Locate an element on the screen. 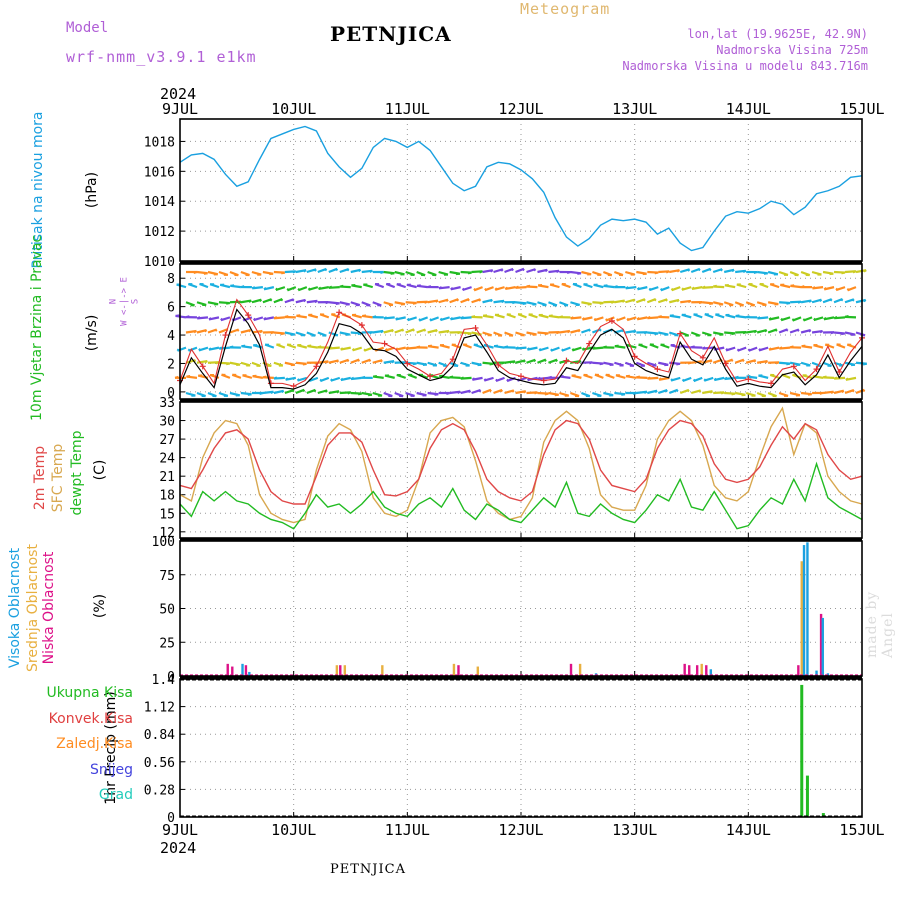 The image size is (900, 900). y-tick-label: 1.4 is located at coordinates (164, 680).